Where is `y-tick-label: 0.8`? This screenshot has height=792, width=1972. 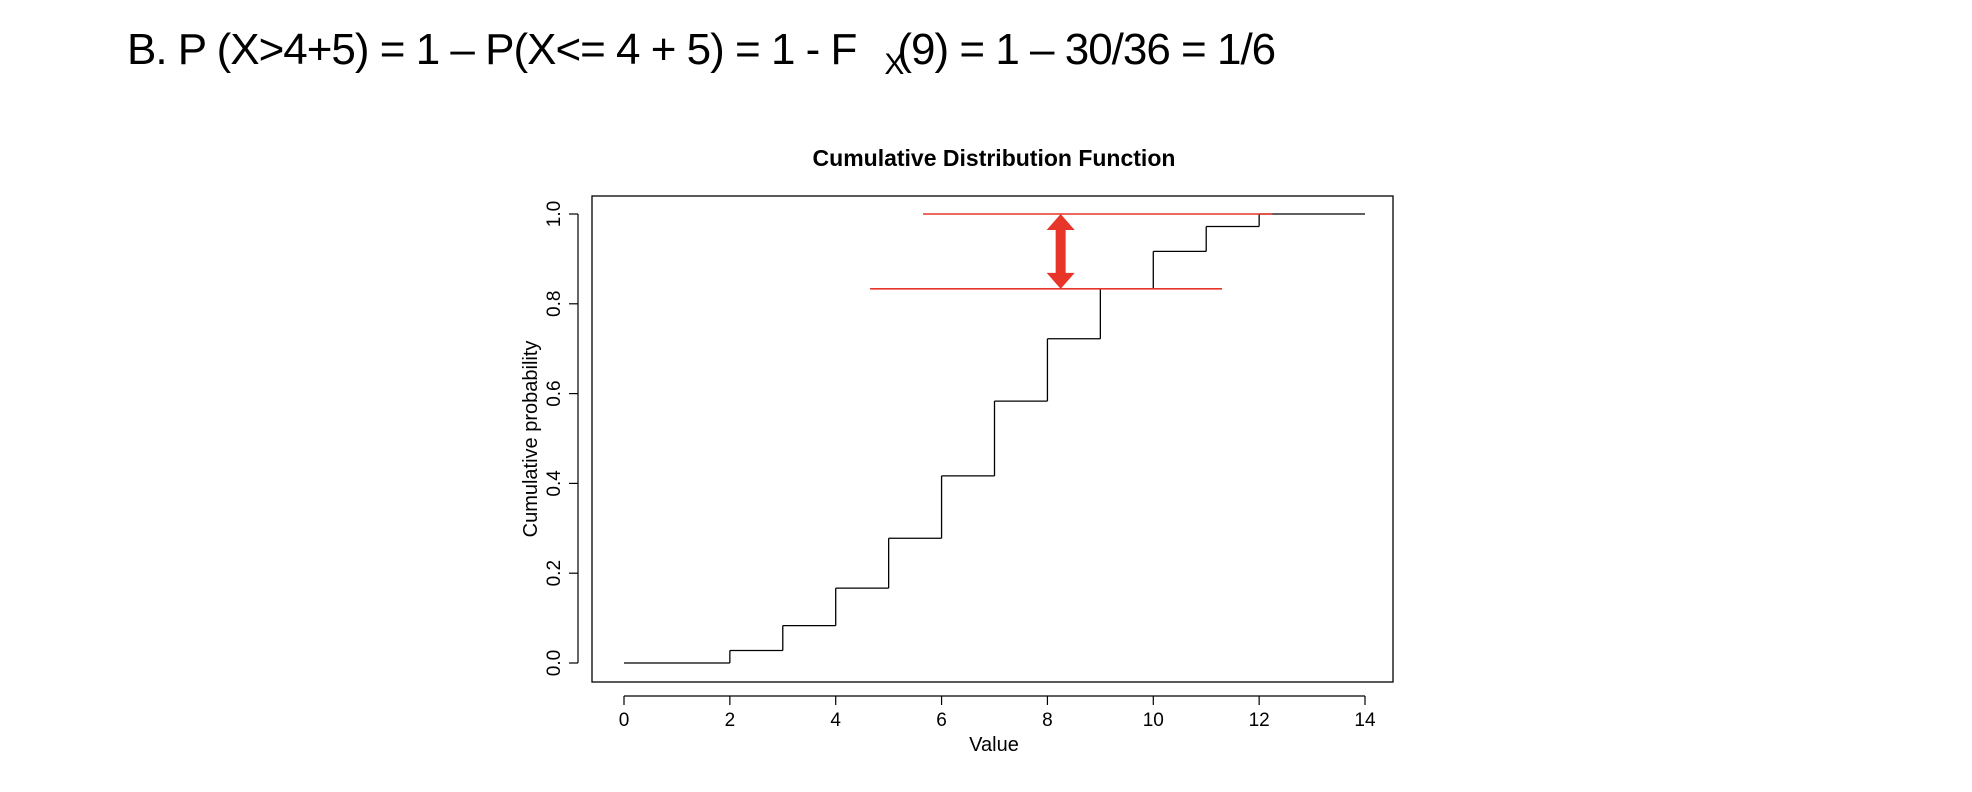
y-tick-label: 0.8 is located at coordinates (554, 304).